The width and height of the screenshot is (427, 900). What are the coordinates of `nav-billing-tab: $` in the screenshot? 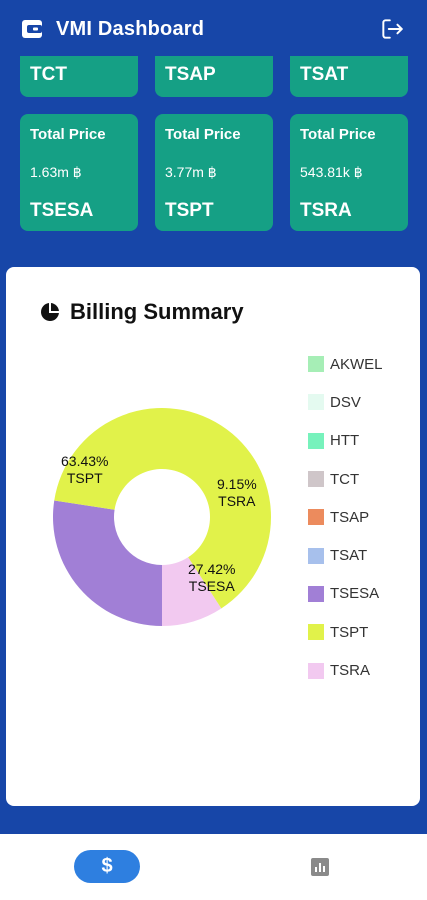 It's located at (107, 866).